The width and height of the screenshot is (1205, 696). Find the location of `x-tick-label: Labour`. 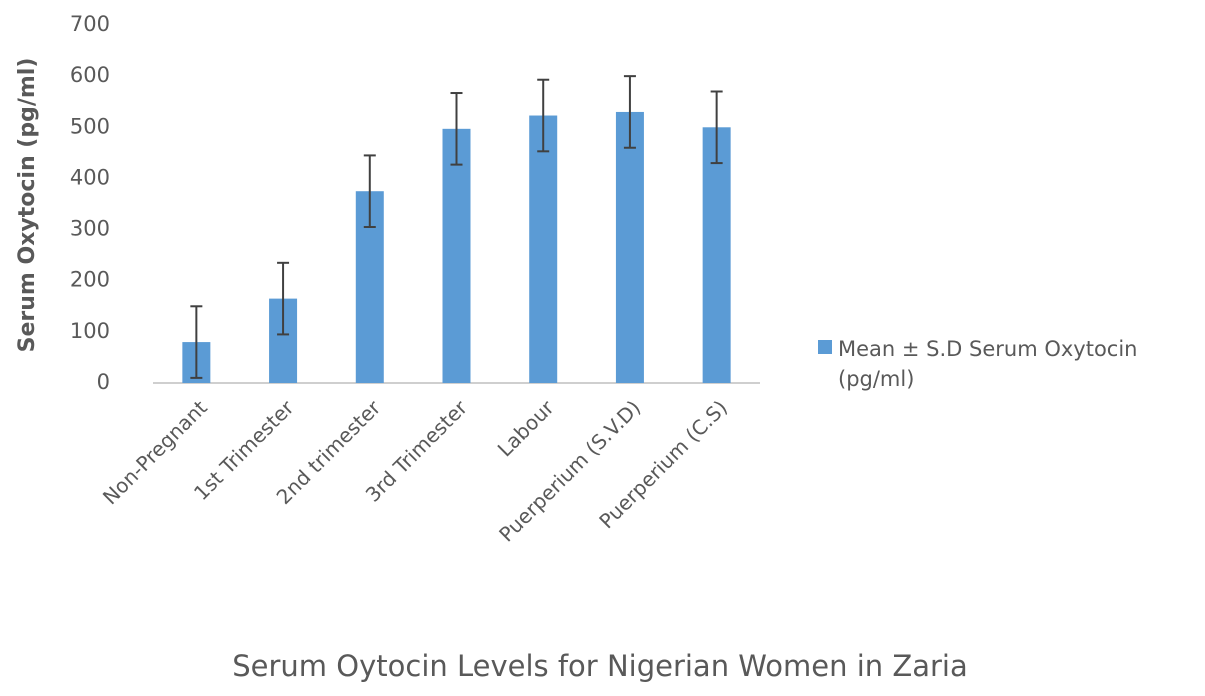

x-tick-label: Labour is located at coordinates (526, 428).